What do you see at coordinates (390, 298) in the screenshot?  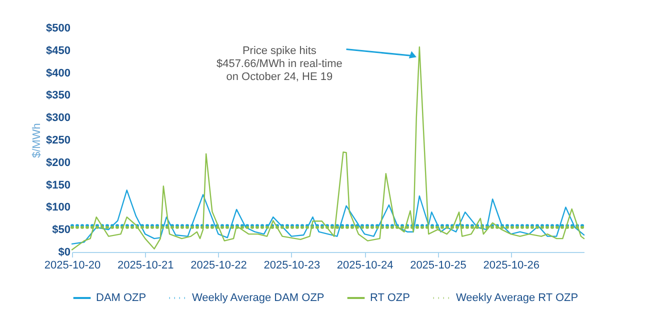 I see `legend-label: RT OZP` at bounding box center [390, 298].